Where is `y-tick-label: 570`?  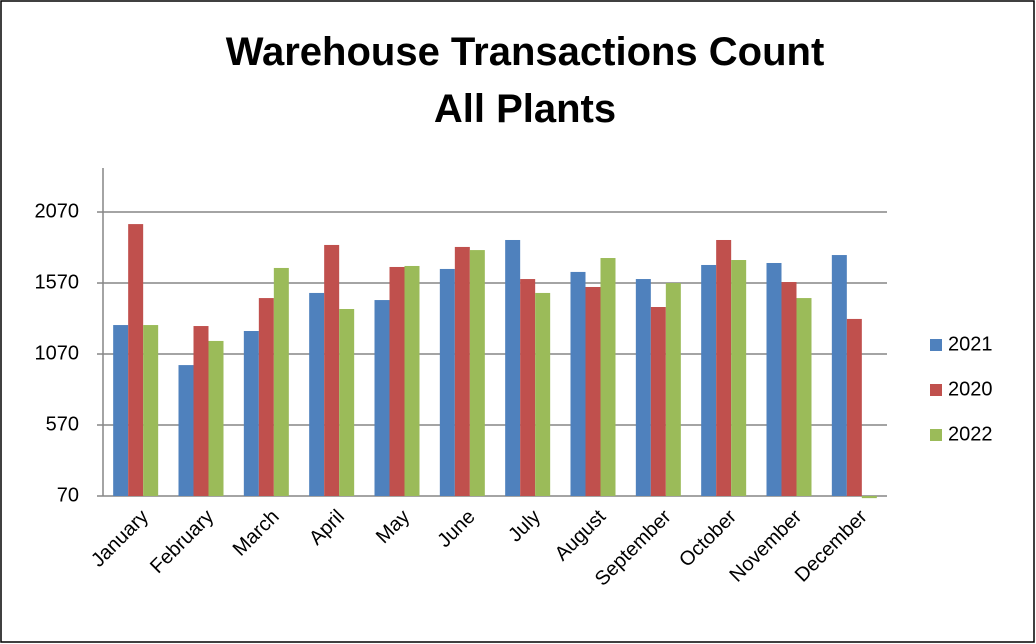 y-tick-label: 570 is located at coordinates (62, 424).